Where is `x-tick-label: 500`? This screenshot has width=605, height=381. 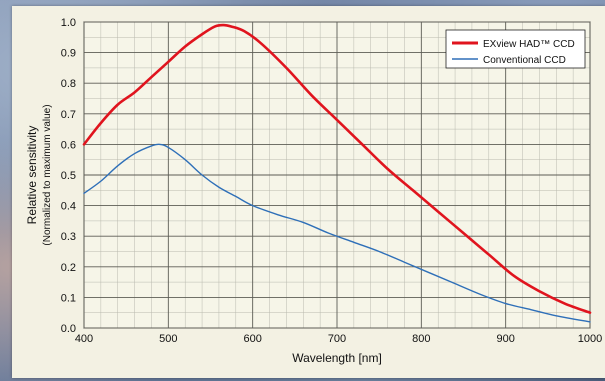 x-tick-label: 500 is located at coordinates (168, 339).